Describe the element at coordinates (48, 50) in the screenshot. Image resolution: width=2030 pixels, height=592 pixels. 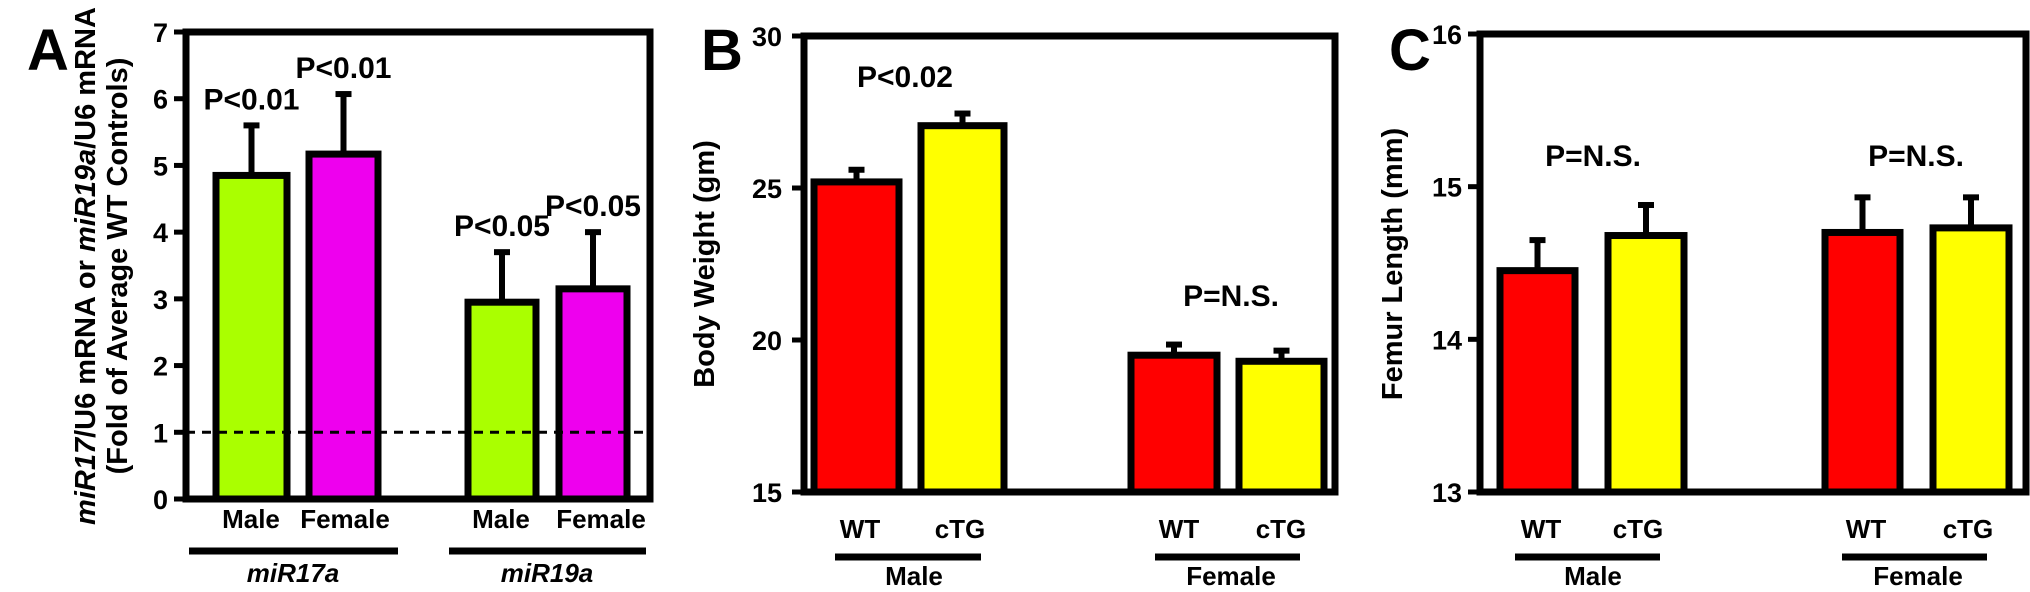
I see `panel-letter: A` at that location.